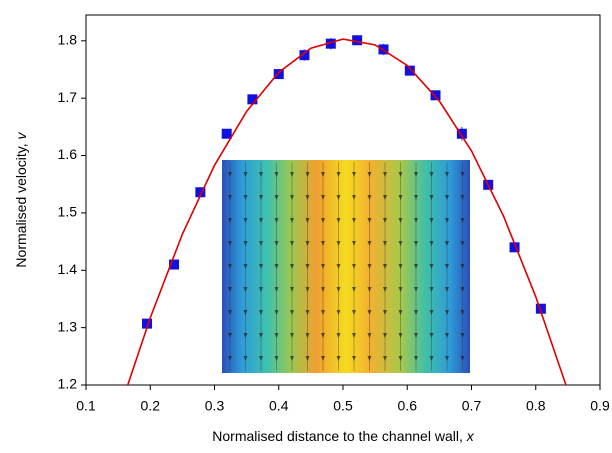  I want to click on x-tick-label: 0.8, so click(536, 406).